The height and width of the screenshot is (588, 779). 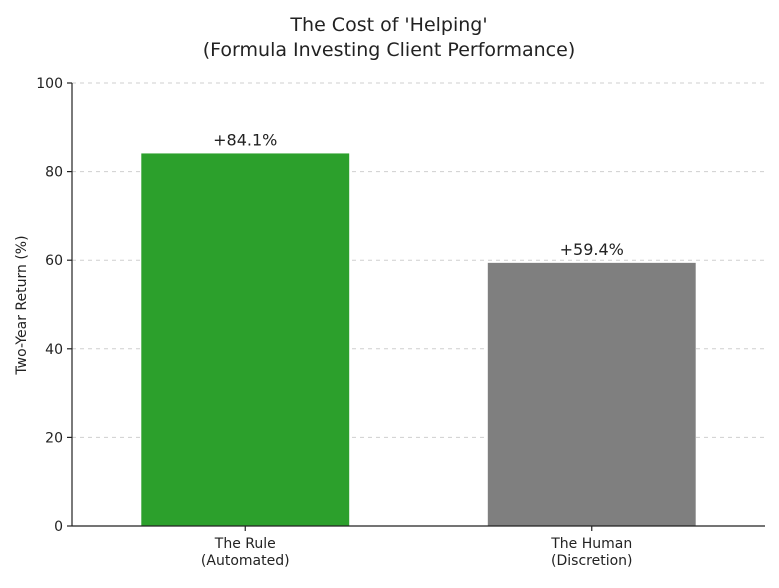 What do you see at coordinates (54, 350) in the screenshot?
I see `y-tick-label: 40` at bounding box center [54, 350].